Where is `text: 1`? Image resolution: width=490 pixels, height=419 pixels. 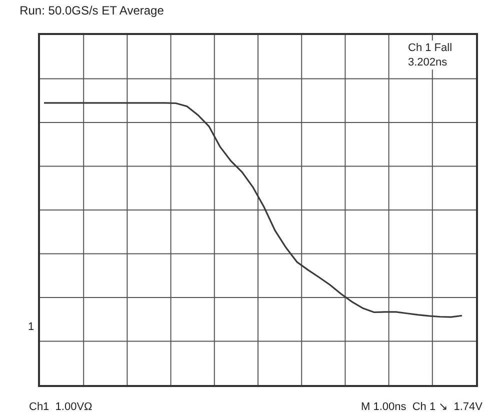
text: 1 is located at coordinates (31, 327).